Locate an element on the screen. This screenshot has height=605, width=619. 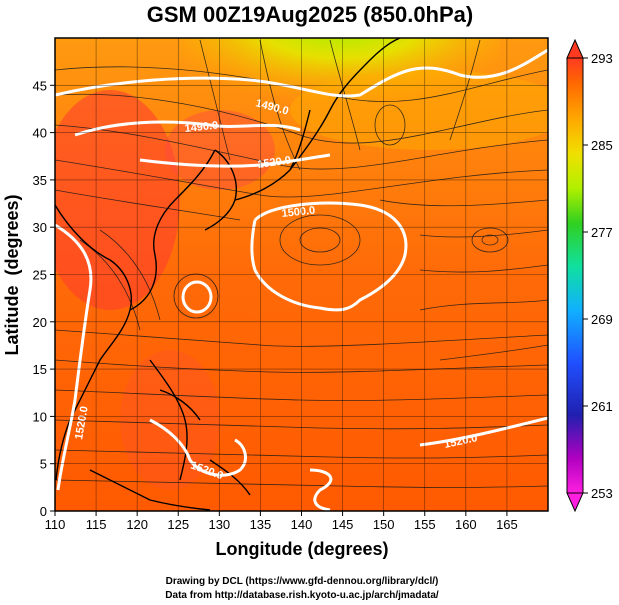
y-tick-label: 0 is located at coordinates (43, 511).